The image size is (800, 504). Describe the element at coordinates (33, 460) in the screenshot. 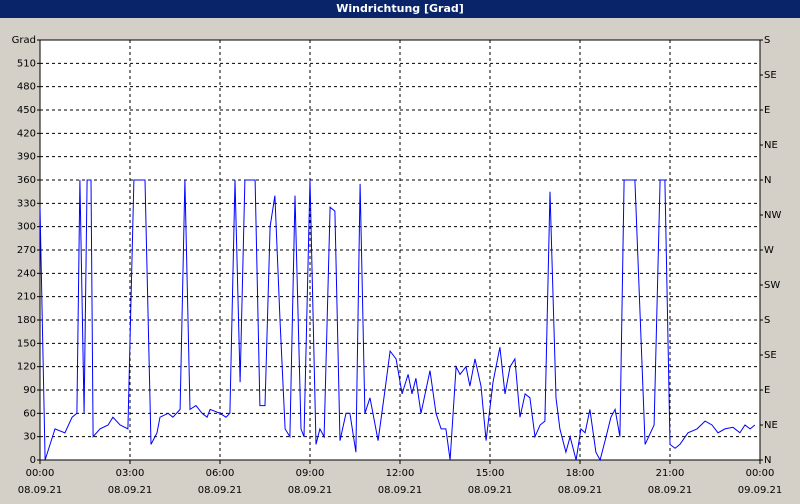

I see `y-tick-label: 0` at that location.